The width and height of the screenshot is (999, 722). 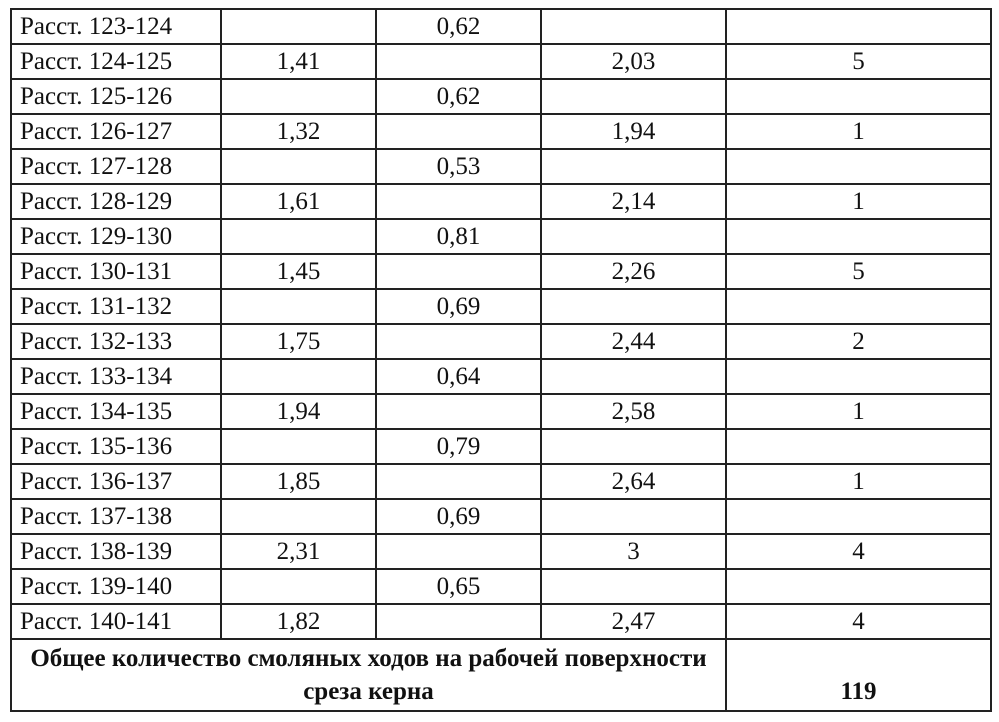 I want to click on row-label: Расст. 124-125, so click(x=116, y=61).